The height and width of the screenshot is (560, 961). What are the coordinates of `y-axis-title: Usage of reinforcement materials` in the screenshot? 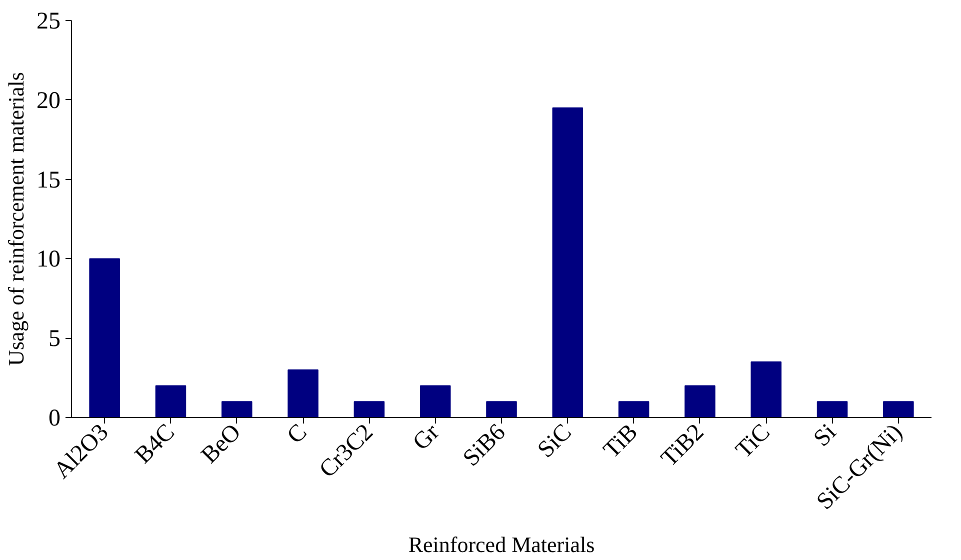 It's located at (16, 219).